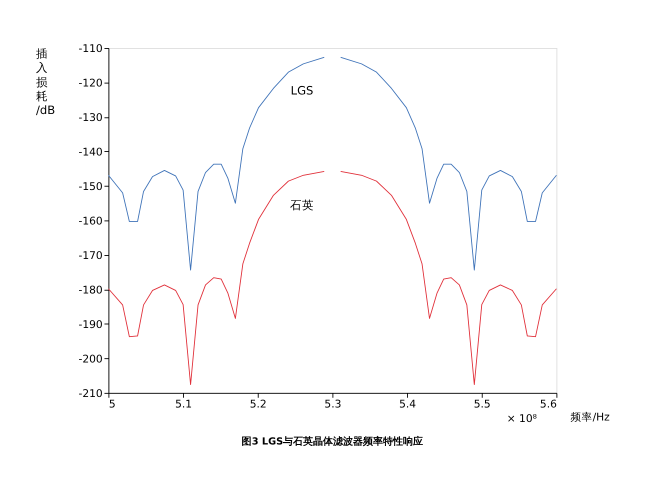 The height and width of the screenshot is (496, 672). What do you see at coordinates (258, 404) in the screenshot?
I see `x-tick-label: 5.2` at bounding box center [258, 404].